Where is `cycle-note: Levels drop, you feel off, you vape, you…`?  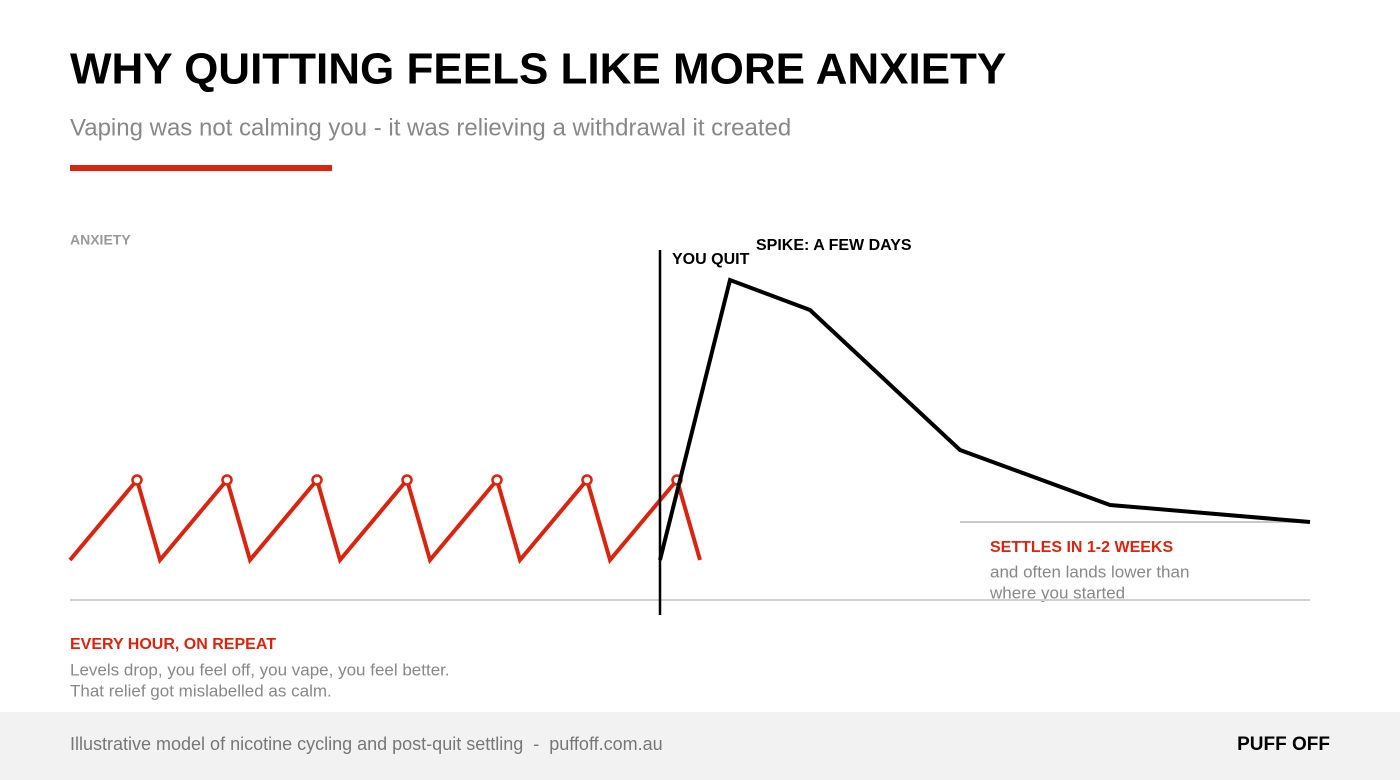 cycle-note: Levels drop, you feel off, you vape, you… is located at coordinates (260, 669).